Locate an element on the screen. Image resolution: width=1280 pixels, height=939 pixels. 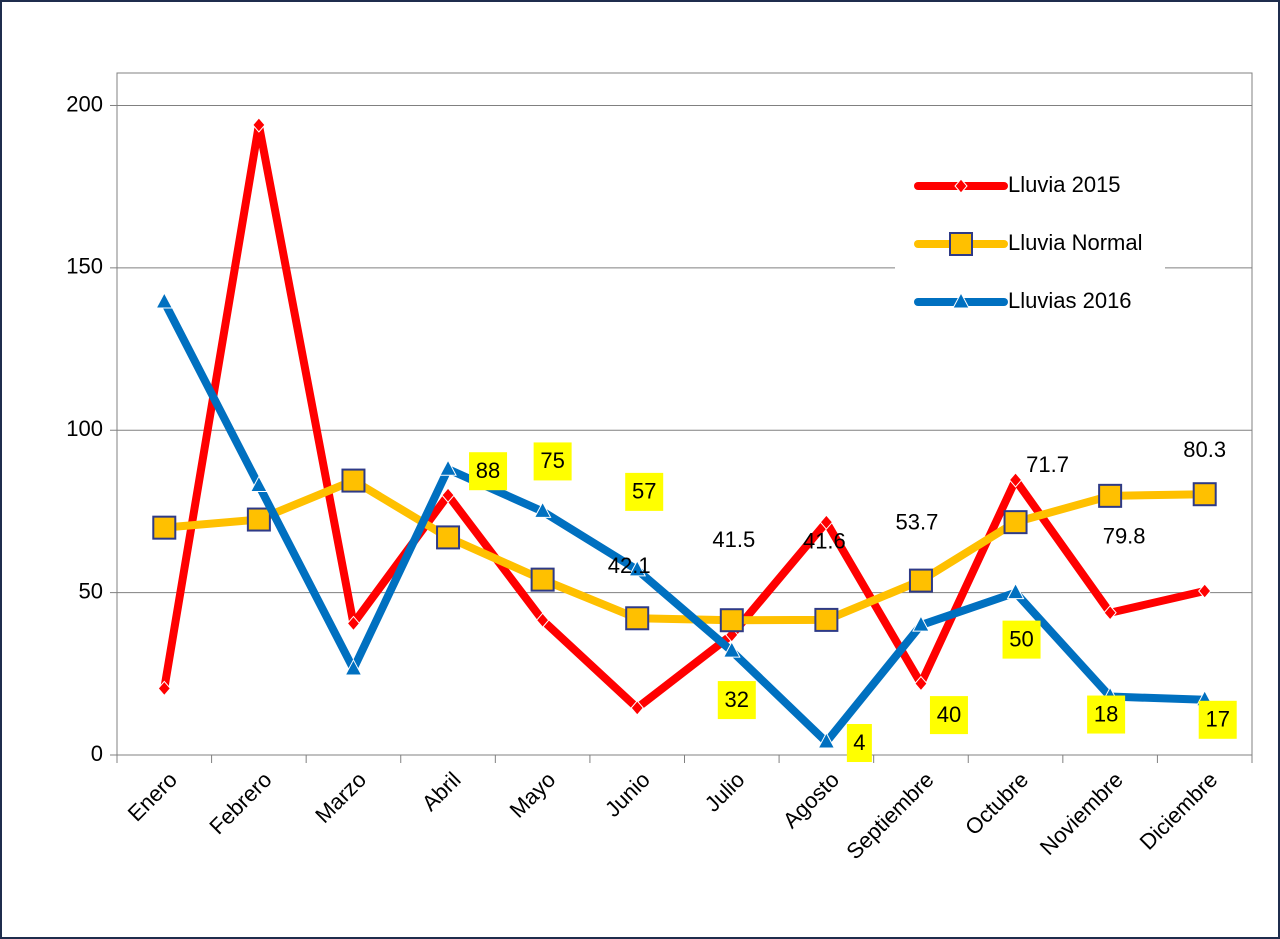
data-label: 57 is located at coordinates (644, 491).